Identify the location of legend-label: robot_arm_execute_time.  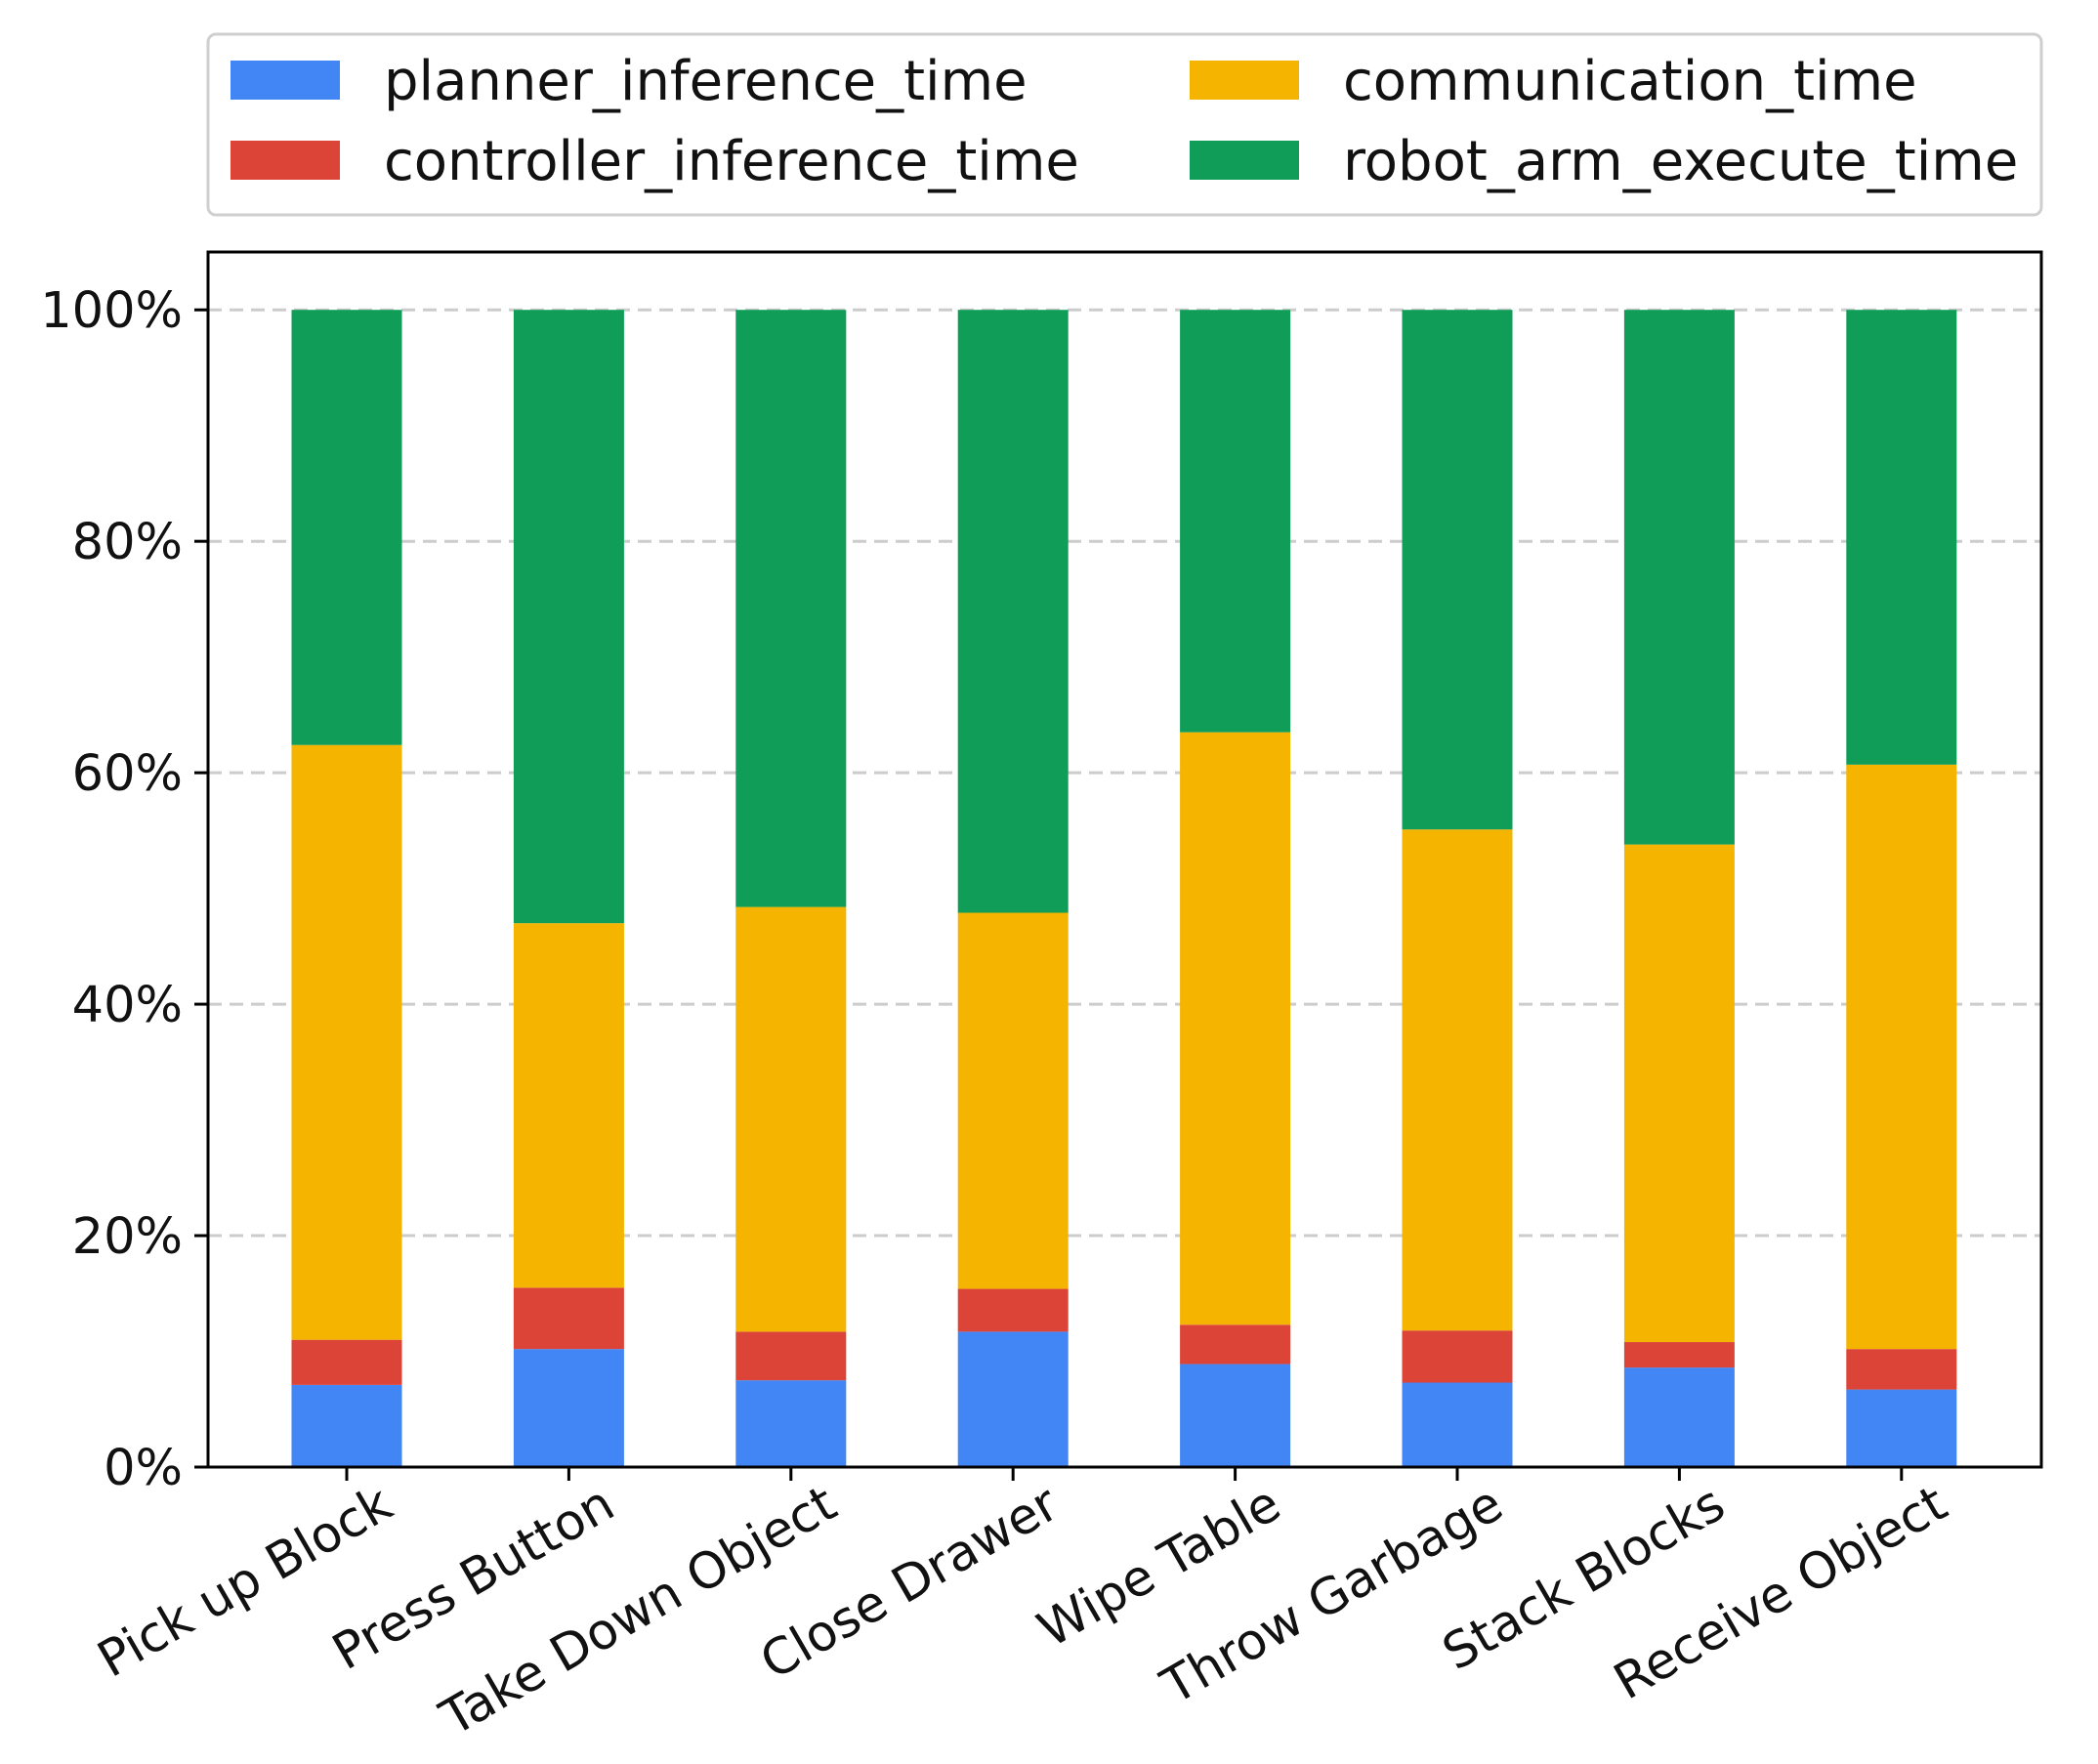
(1681, 161).